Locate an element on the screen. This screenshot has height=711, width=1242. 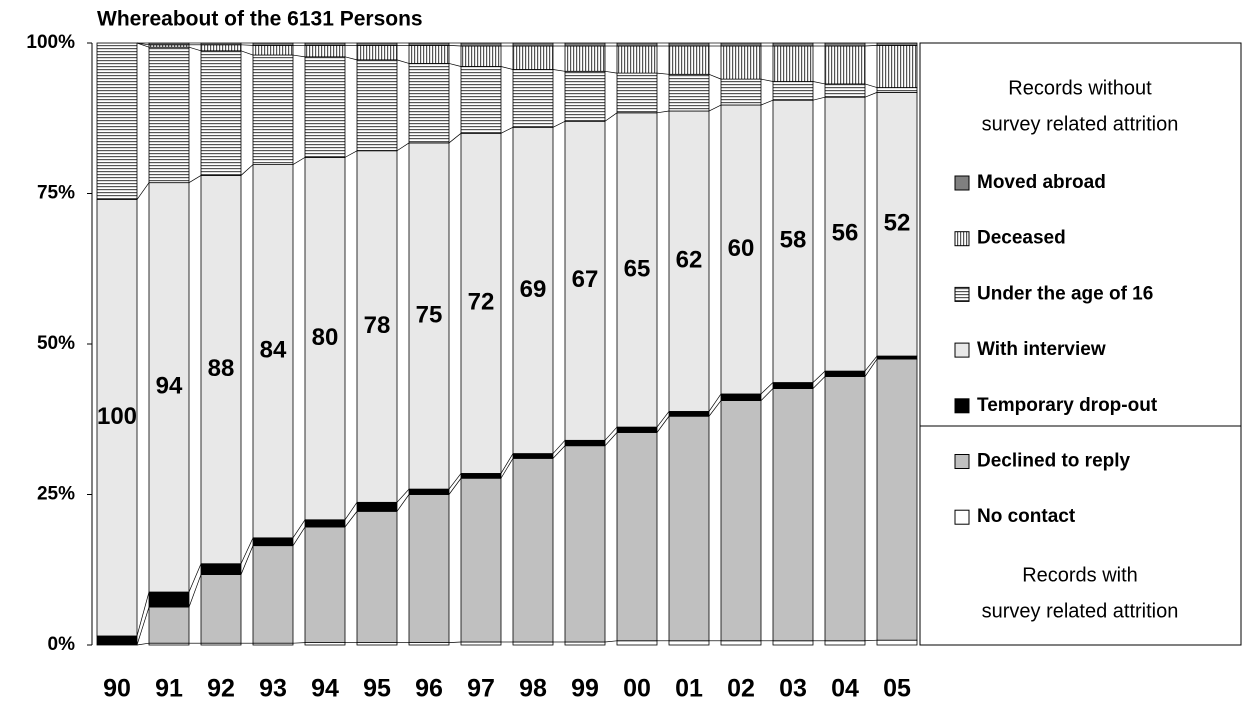
legend-heading: survey related attrition is located at coordinates (1080, 611).